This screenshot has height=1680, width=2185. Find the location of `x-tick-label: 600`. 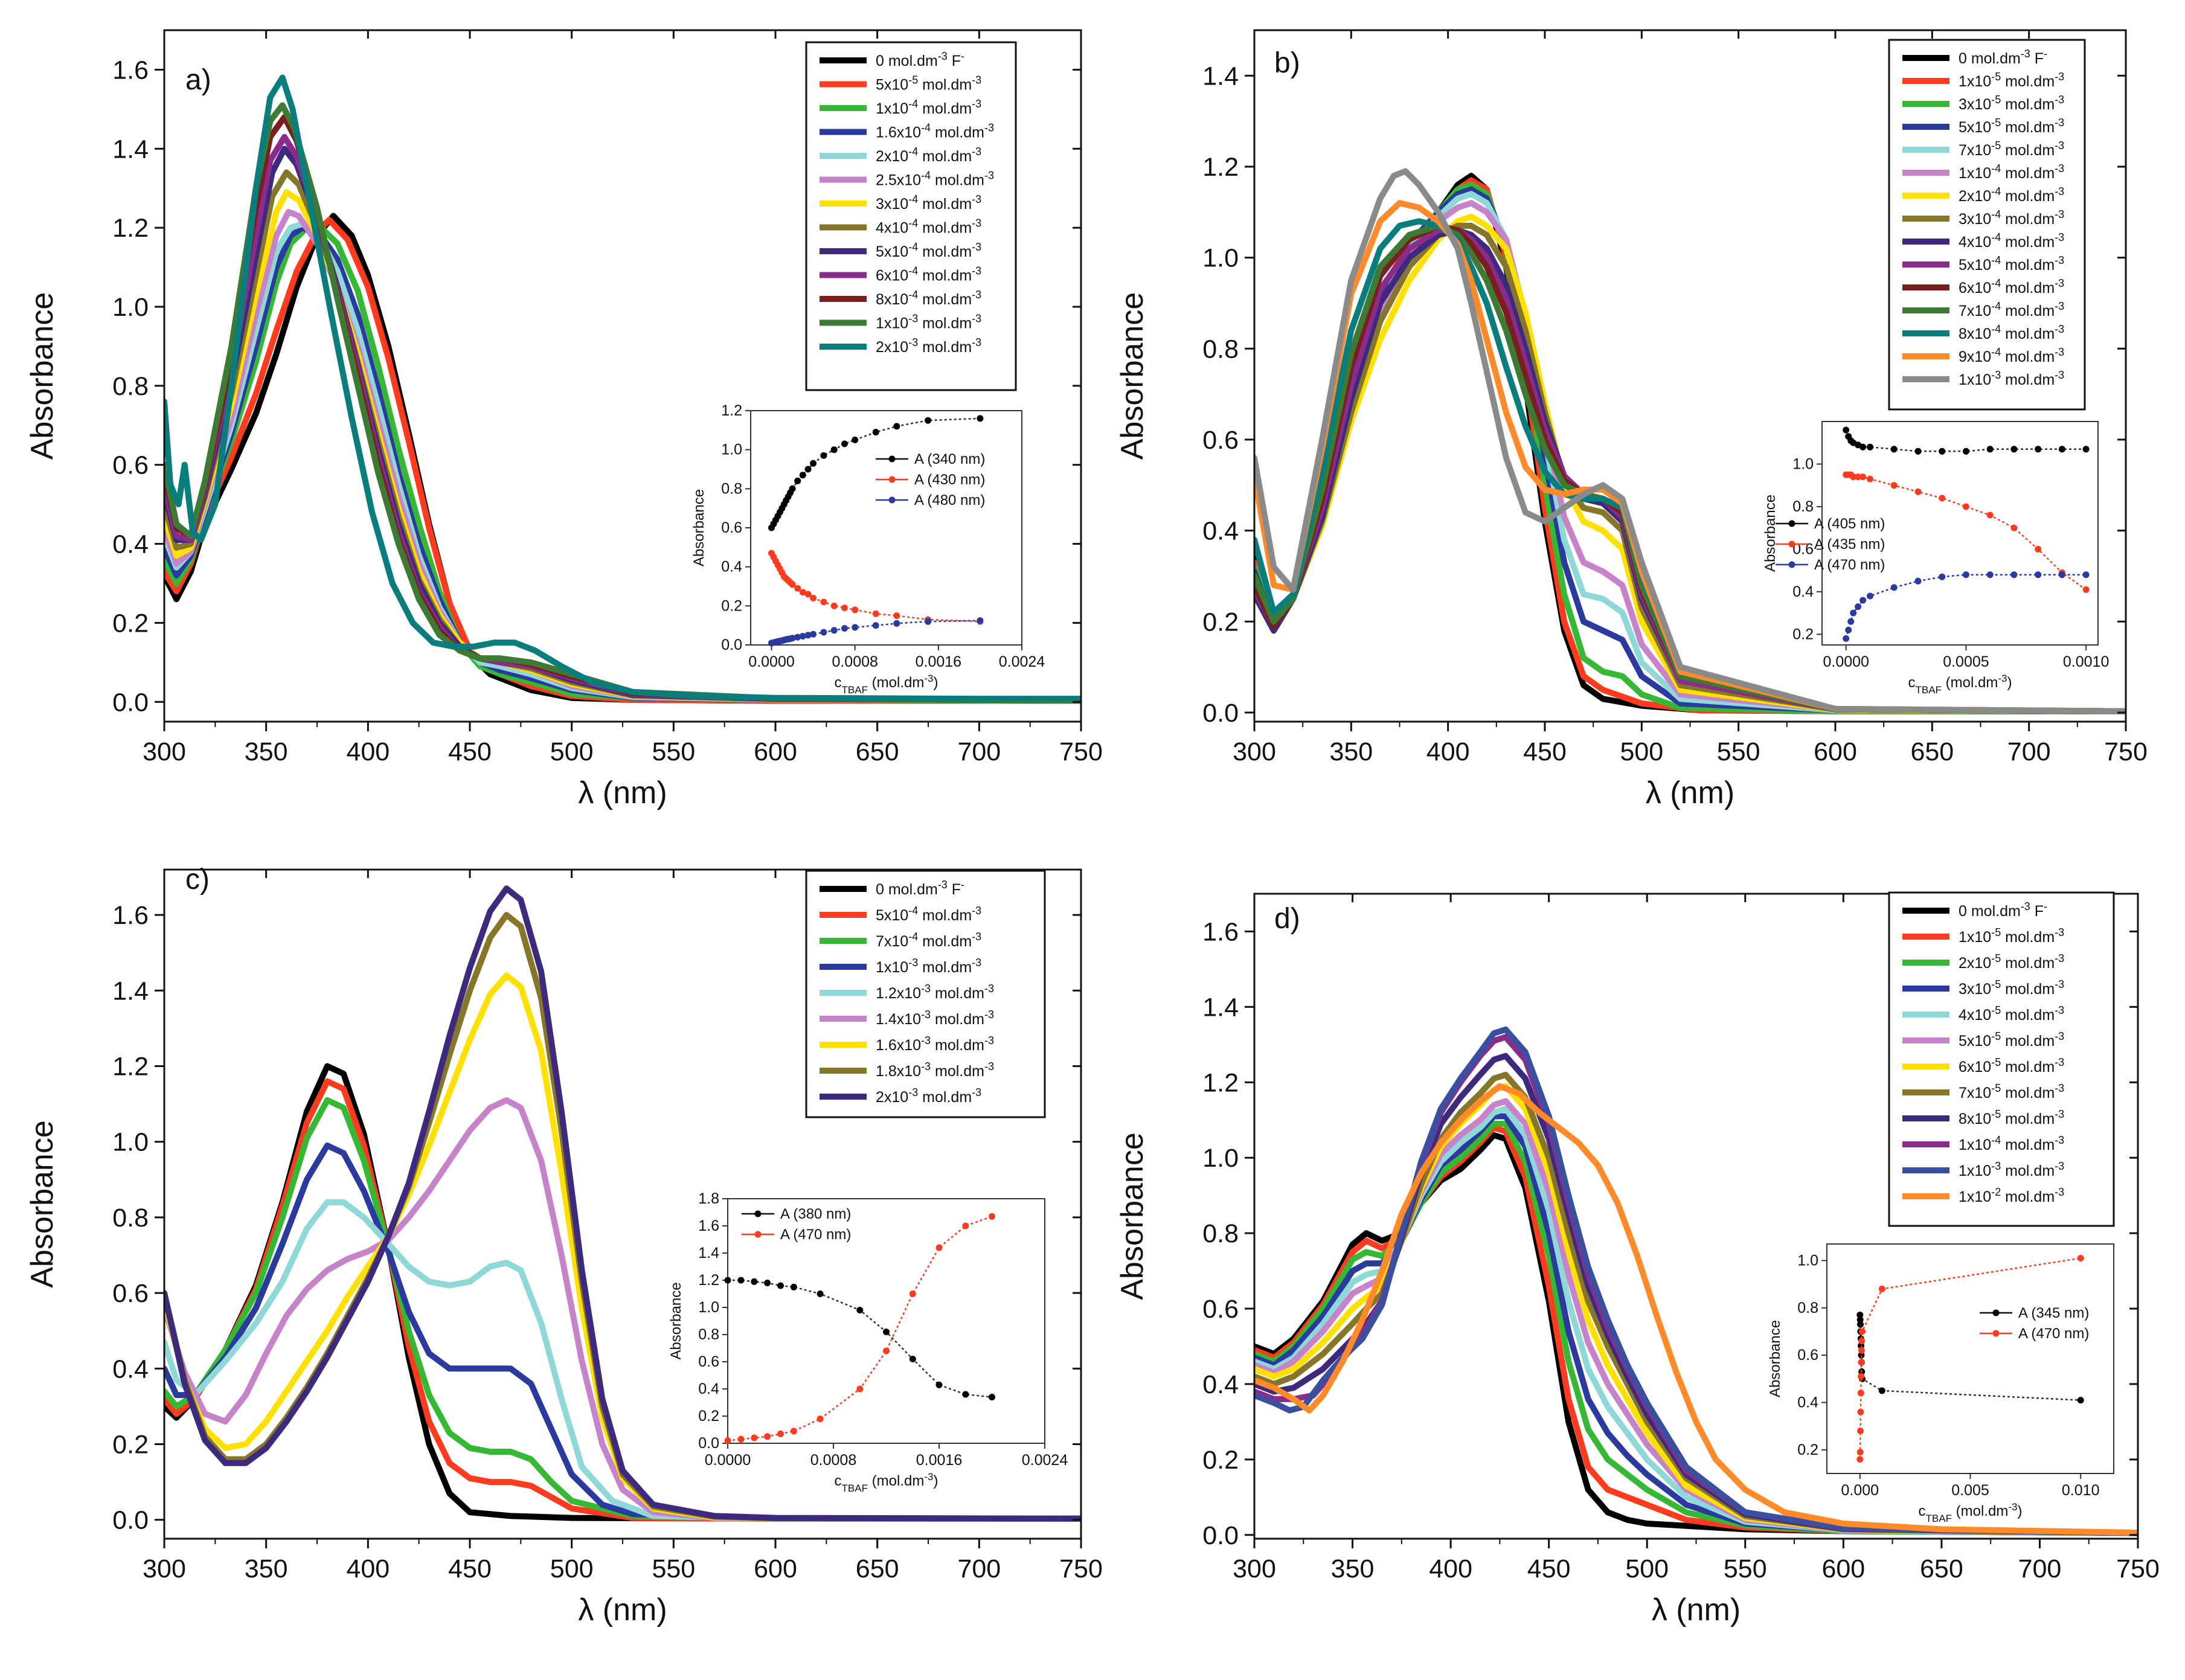

x-tick-label: 600 is located at coordinates (775, 1568).